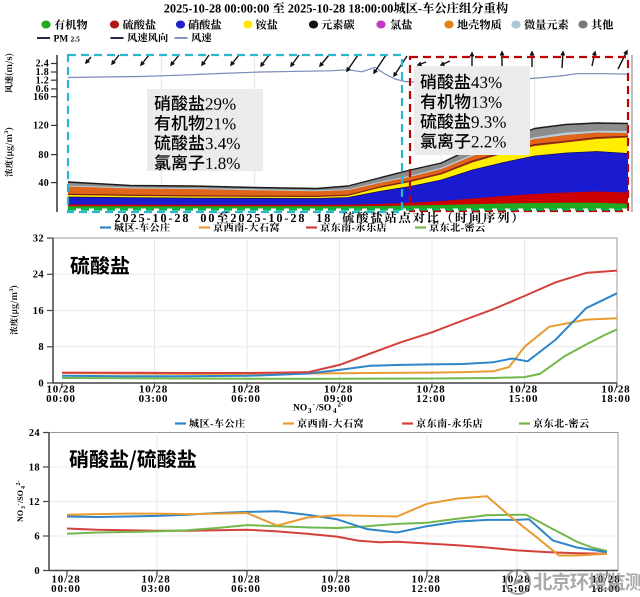 The width and height of the screenshot is (640, 597). Describe the element at coordinates (34, 502) in the screenshot. I see `svg-text: 12` at that location.